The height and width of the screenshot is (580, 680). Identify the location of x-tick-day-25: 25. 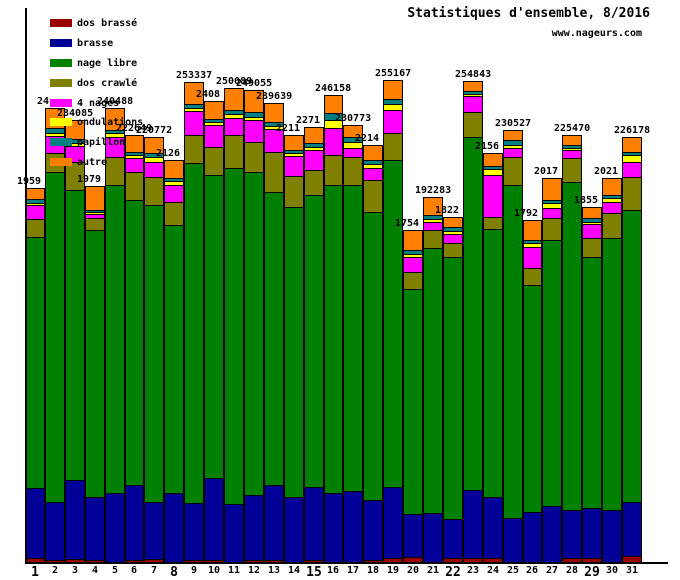
(513, 570).